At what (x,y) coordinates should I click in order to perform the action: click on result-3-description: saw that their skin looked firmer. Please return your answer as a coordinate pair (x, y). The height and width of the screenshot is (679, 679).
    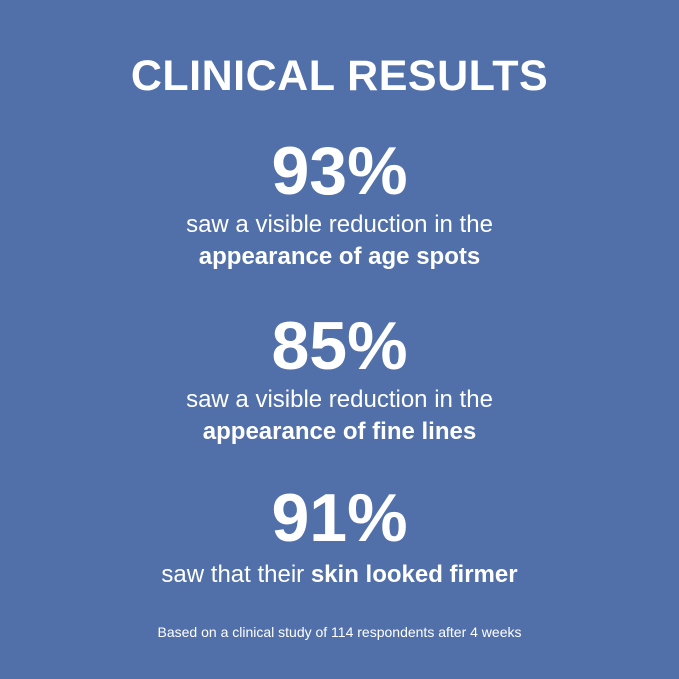
    Looking at the image, I should click on (339, 575).